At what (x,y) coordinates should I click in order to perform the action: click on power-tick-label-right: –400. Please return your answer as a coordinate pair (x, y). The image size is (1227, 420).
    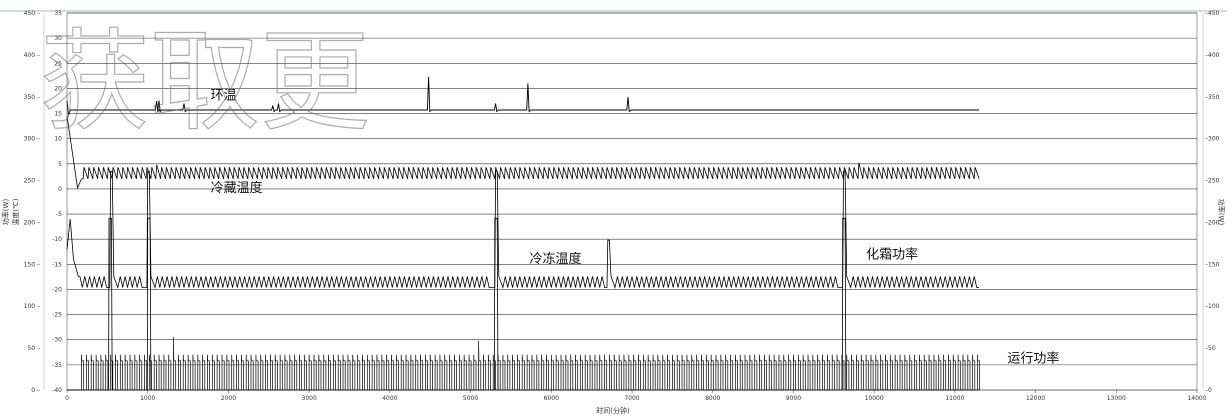
    Looking at the image, I should click on (1212, 55).